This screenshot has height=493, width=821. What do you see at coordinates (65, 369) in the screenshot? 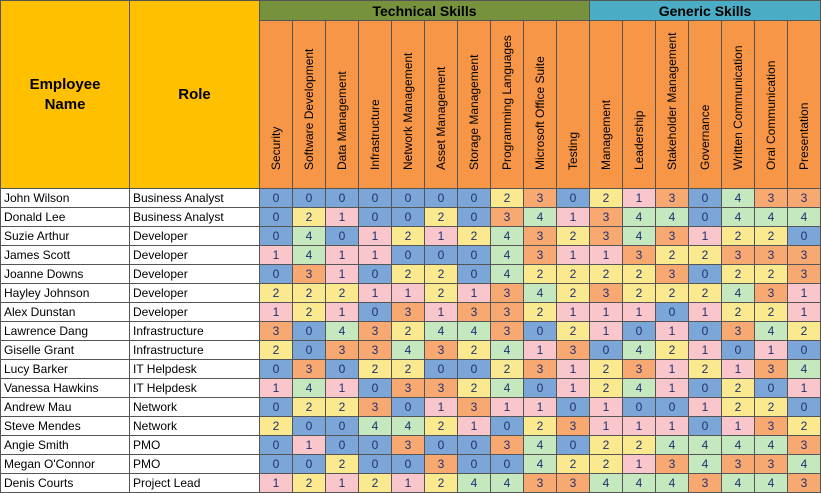
I see `employee-name-cell: Lucy Barker` at bounding box center [65, 369].